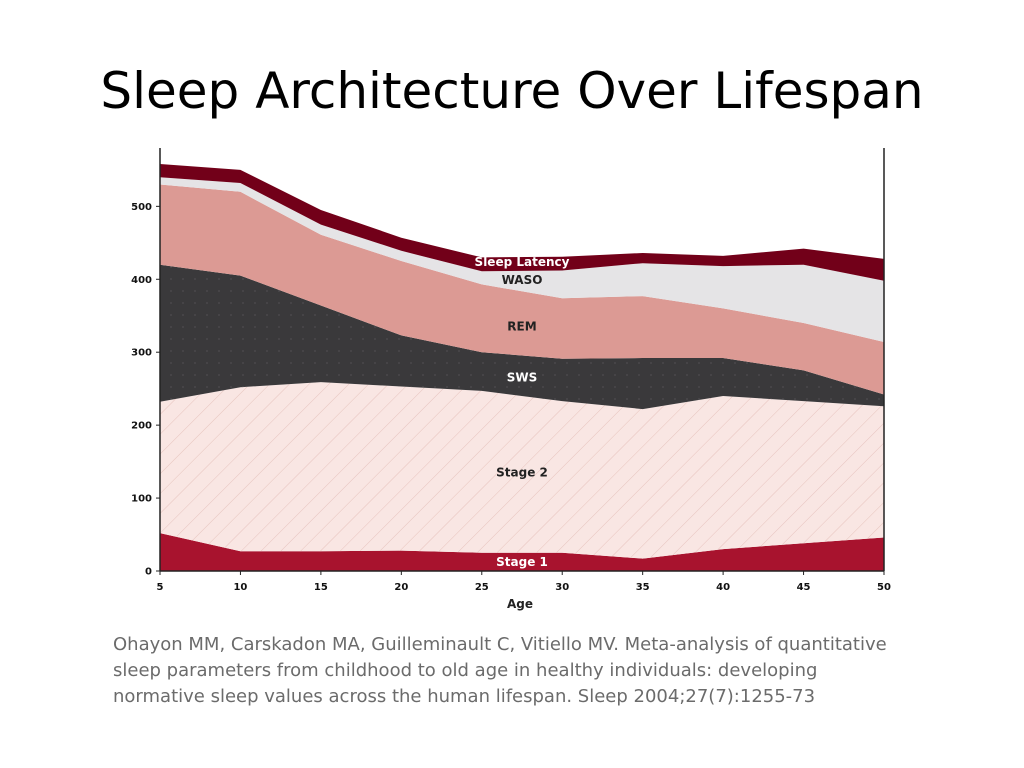 This screenshot has width=1024, height=768. I want to click on slide-title: Sleep Architecture Over Lifespan, so click(512, 91).